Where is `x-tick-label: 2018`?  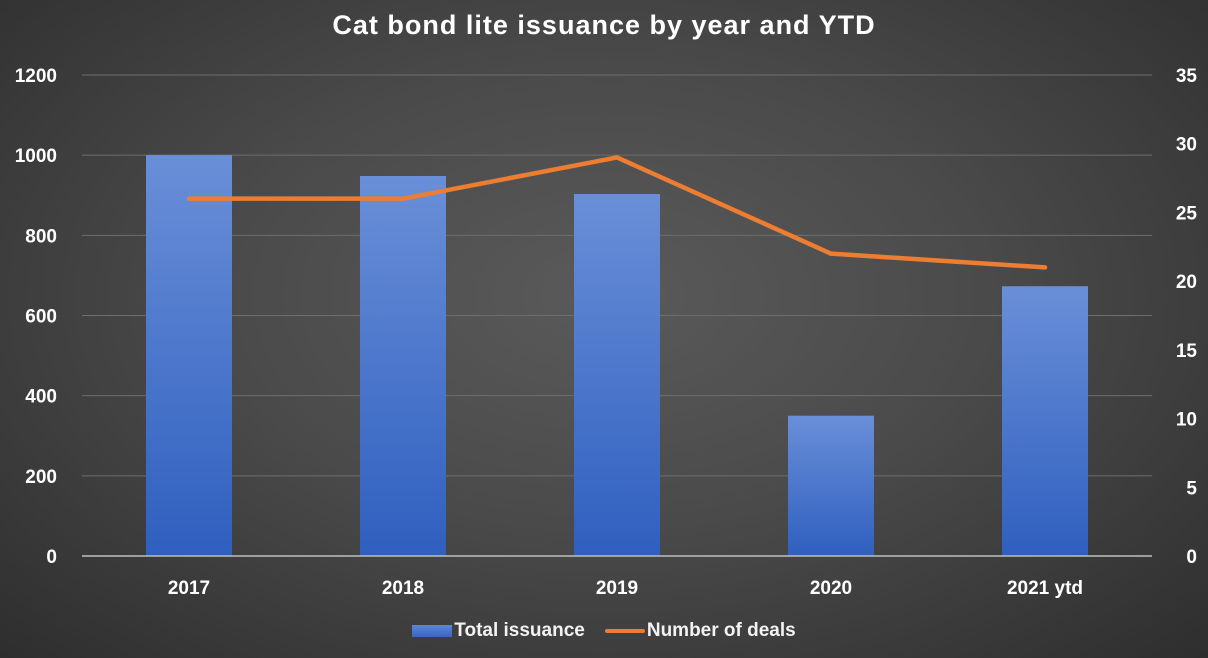
x-tick-label: 2018 is located at coordinates (403, 588).